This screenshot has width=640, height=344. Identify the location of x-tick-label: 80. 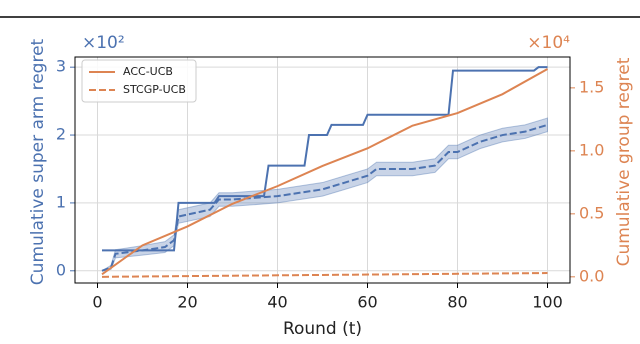
(457, 302).